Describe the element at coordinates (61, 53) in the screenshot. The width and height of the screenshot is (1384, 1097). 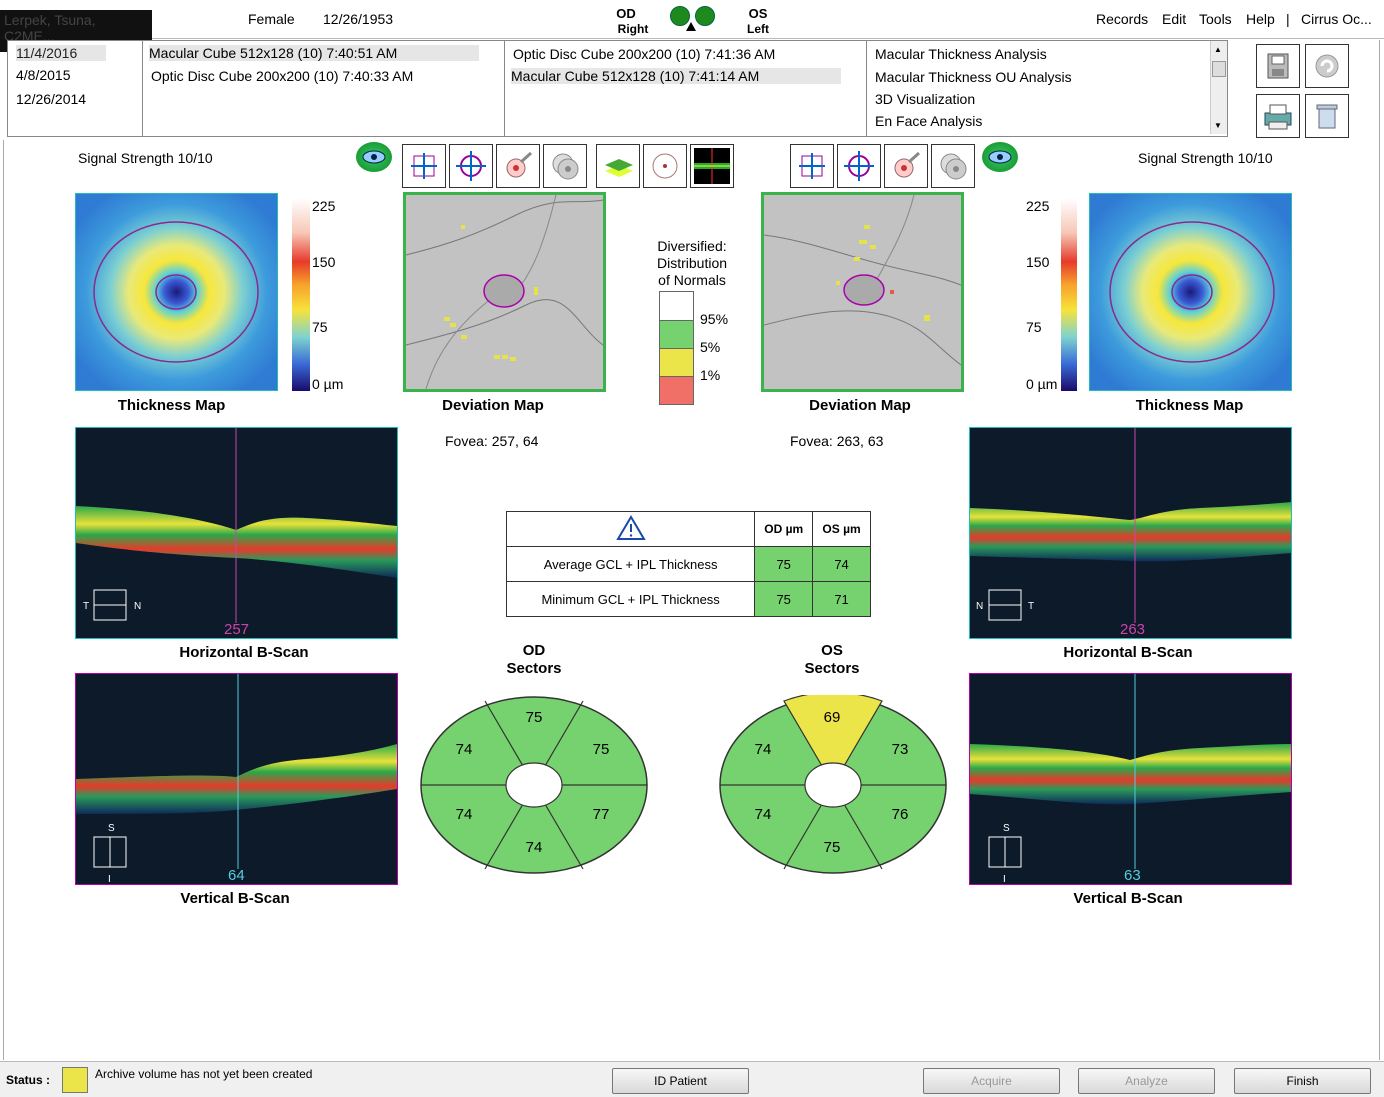
I see `exam-date-item: 11/4/2016` at that location.